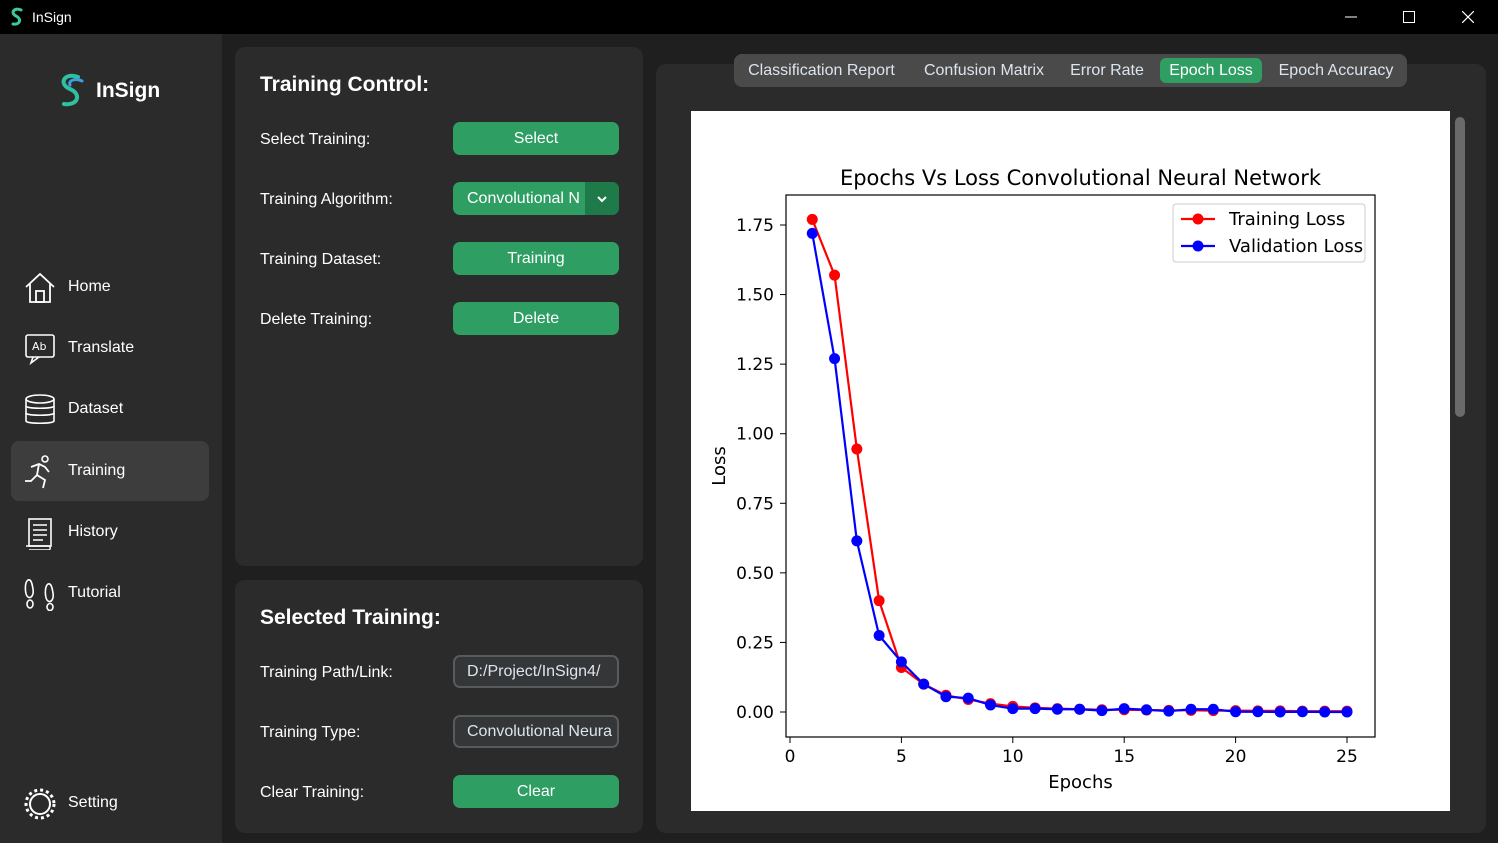 Image resolution: width=1498 pixels, height=843 pixels. Describe the element at coordinates (536, 731) in the screenshot. I see `training-type-field: Convolutional Neura` at that location.